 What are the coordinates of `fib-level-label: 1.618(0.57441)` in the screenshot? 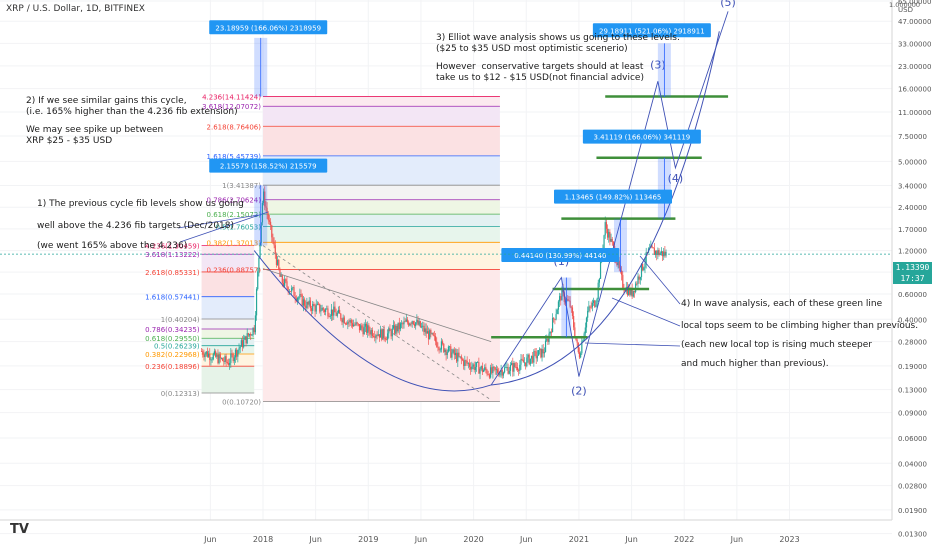 It's located at (172, 298).